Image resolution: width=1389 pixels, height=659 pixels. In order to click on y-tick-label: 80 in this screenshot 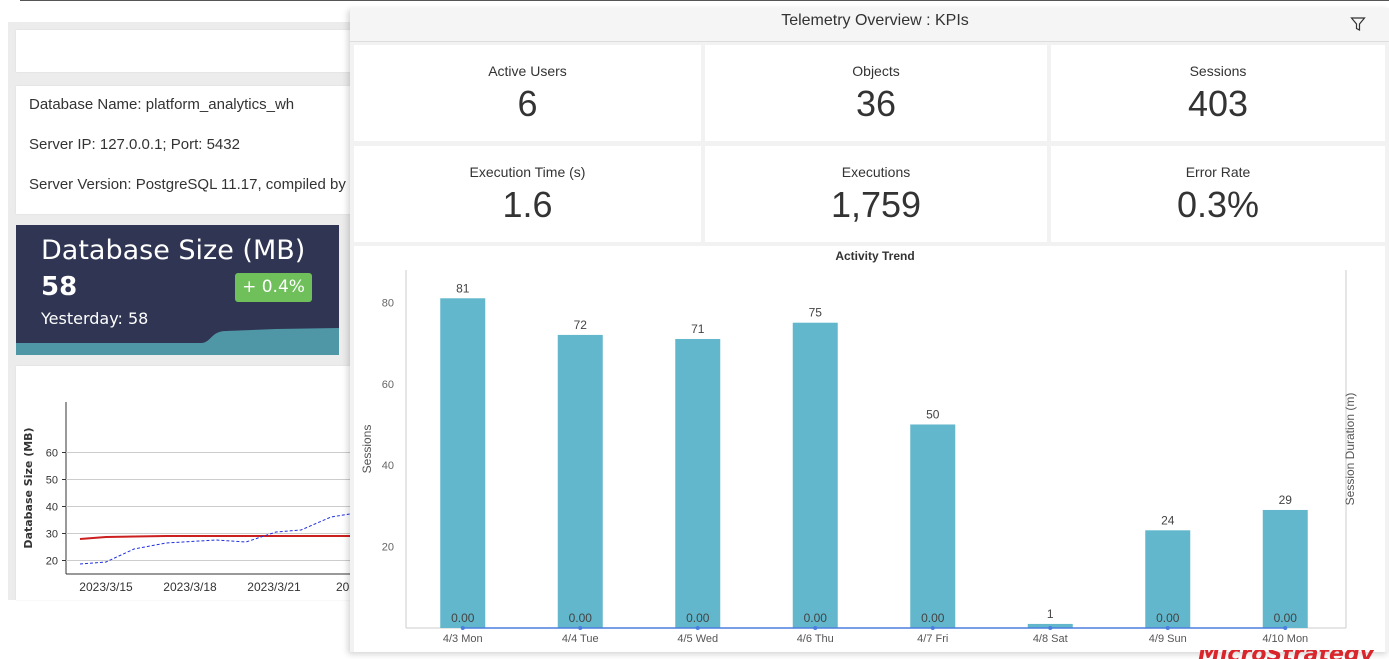, I will do `click(388, 303)`.